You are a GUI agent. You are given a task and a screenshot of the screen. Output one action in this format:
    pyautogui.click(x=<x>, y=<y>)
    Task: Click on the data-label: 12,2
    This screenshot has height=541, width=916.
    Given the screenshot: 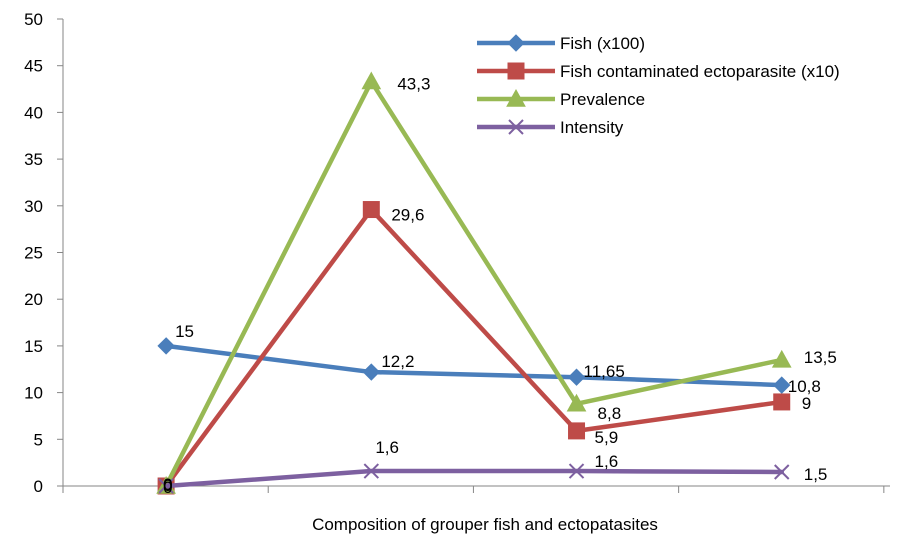 What is the action you would take?
    pyautogui.click(x=397, y=361)
    